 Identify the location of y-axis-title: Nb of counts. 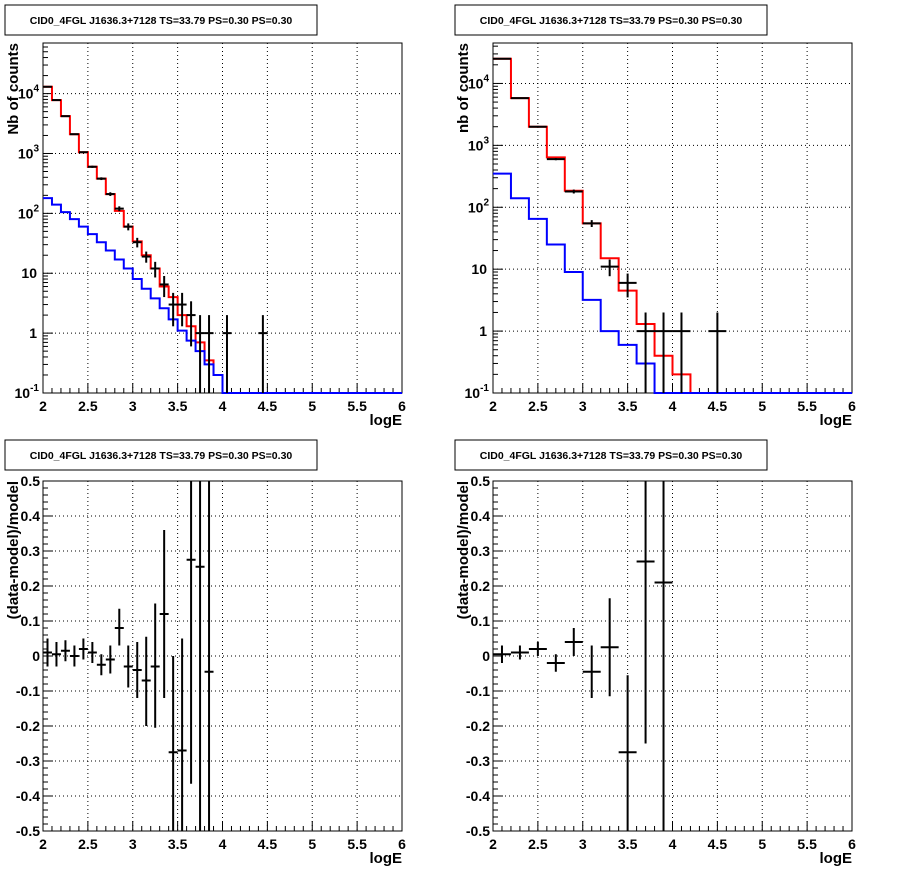
(13, 89).